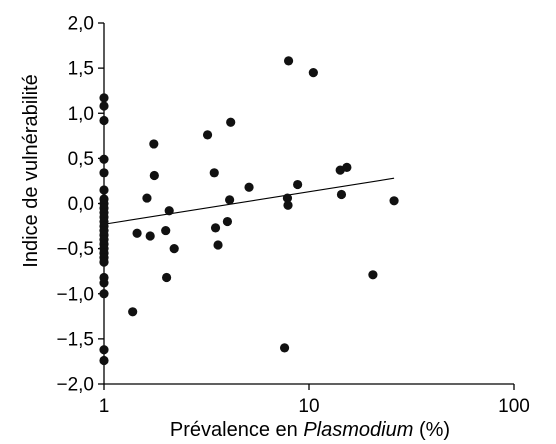 The width and height of the screenshot is (556, 444). I want to click on y-tick-label: −1,0, so click(75, 294).